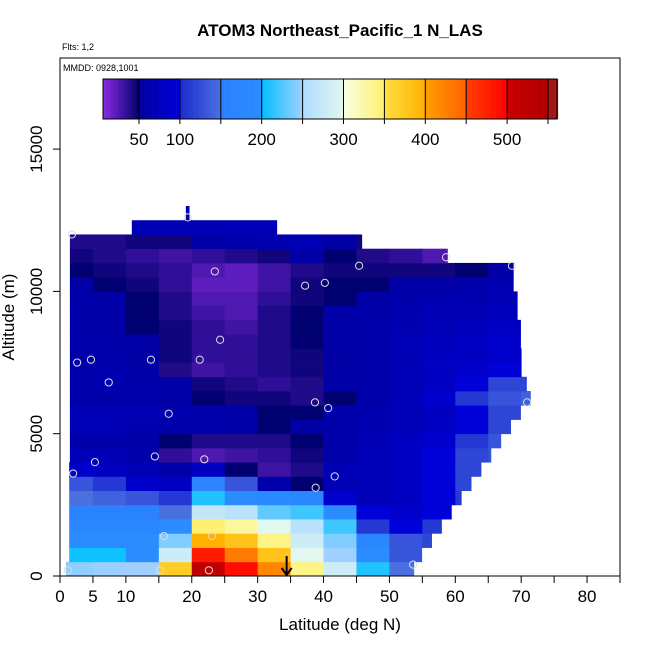  What do you see at coordinates (425, 139) in the screenshot?
I see `colorbar-tick-label: 400` at bounding box center [425, 139].